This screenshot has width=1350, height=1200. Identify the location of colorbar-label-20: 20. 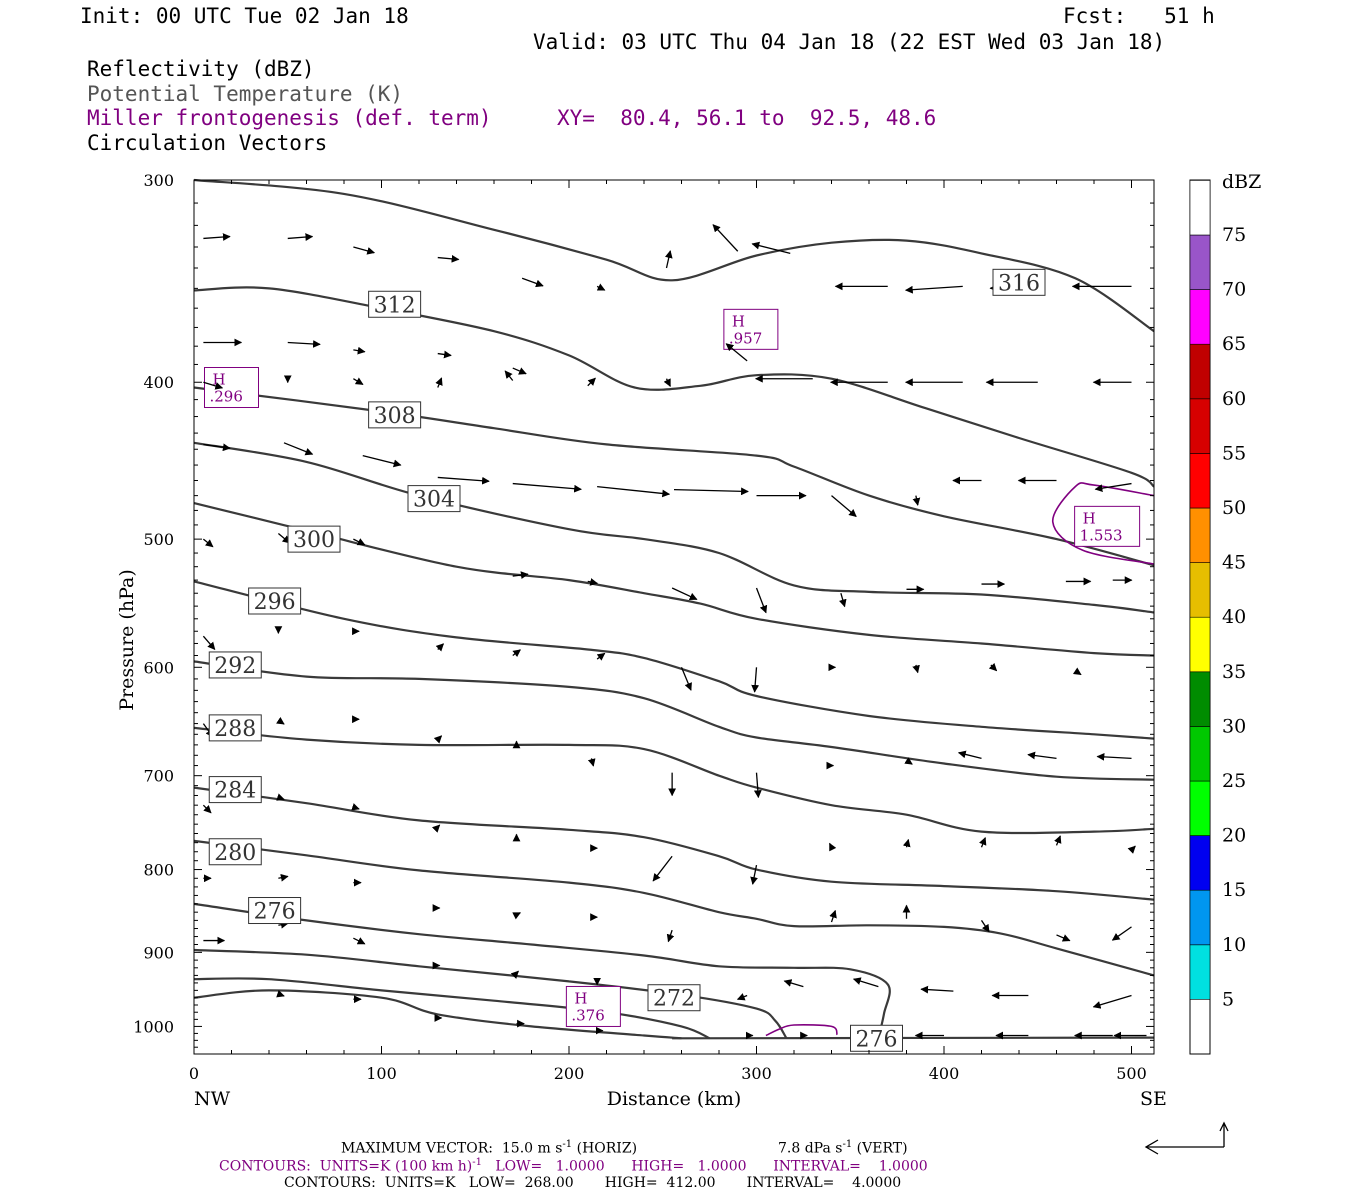
(1234, 836).